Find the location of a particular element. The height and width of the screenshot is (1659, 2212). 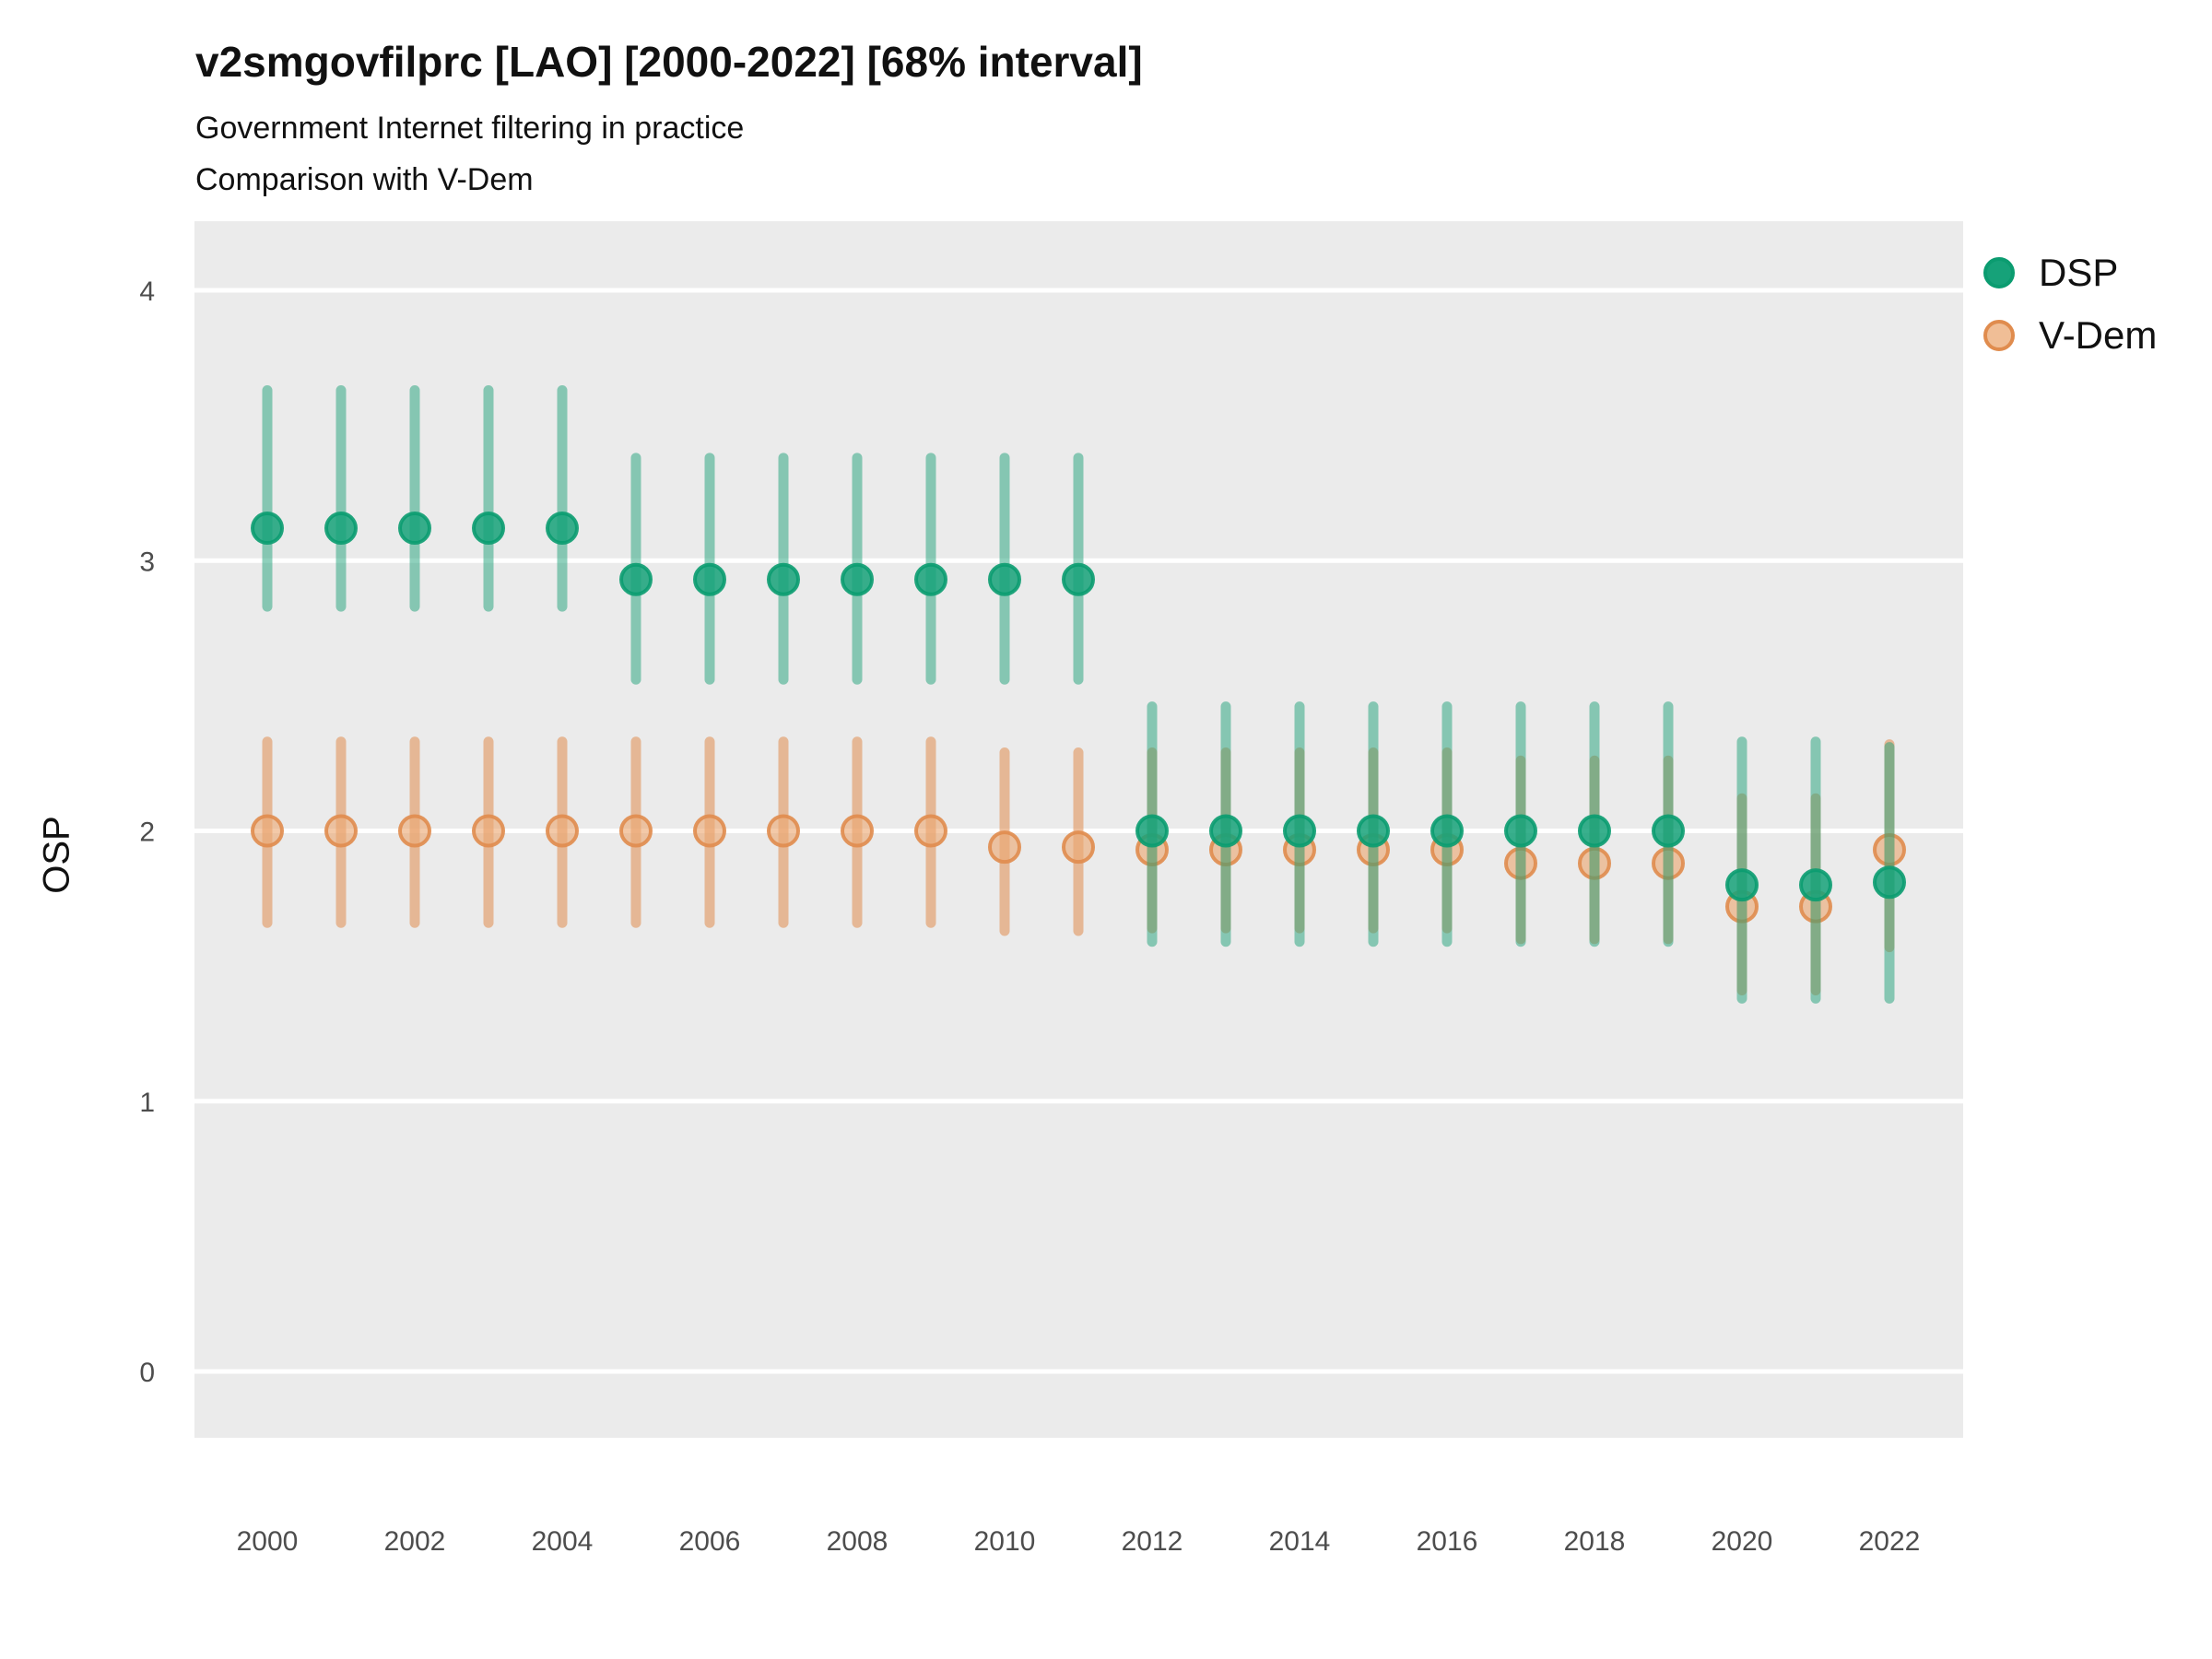

chart-subtitle-2: Comparison with V-Dem is located at coordinates (364, 179).